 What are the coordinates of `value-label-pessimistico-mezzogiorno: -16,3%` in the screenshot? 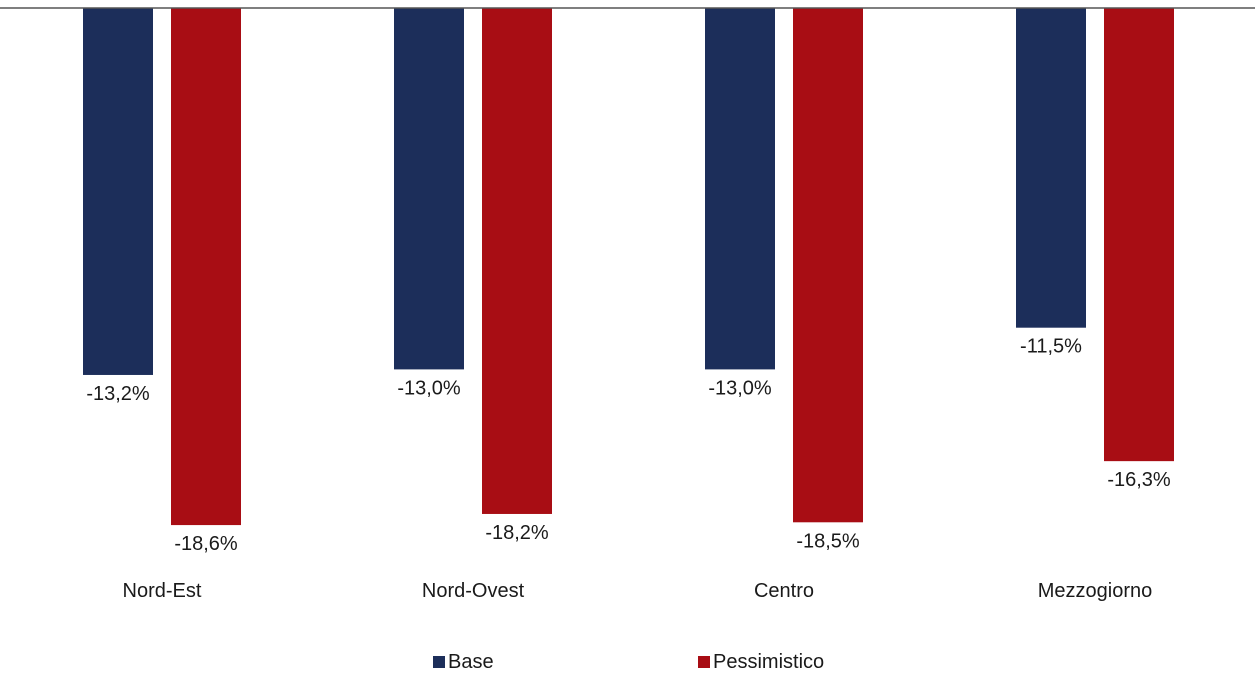 It's located at (1139, 480).